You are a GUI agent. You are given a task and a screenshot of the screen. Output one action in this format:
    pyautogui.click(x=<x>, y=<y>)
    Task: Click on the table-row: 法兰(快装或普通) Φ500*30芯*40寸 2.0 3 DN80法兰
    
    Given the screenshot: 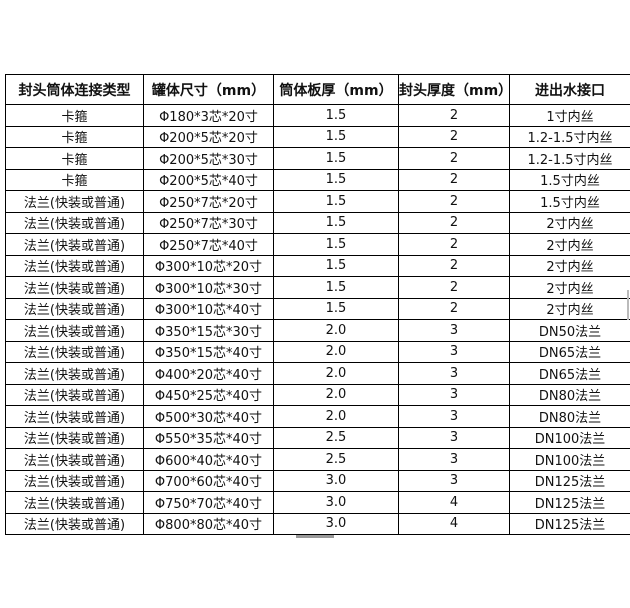 What is the action you would take?
    pyautogui.click(x=317, y=416)
    